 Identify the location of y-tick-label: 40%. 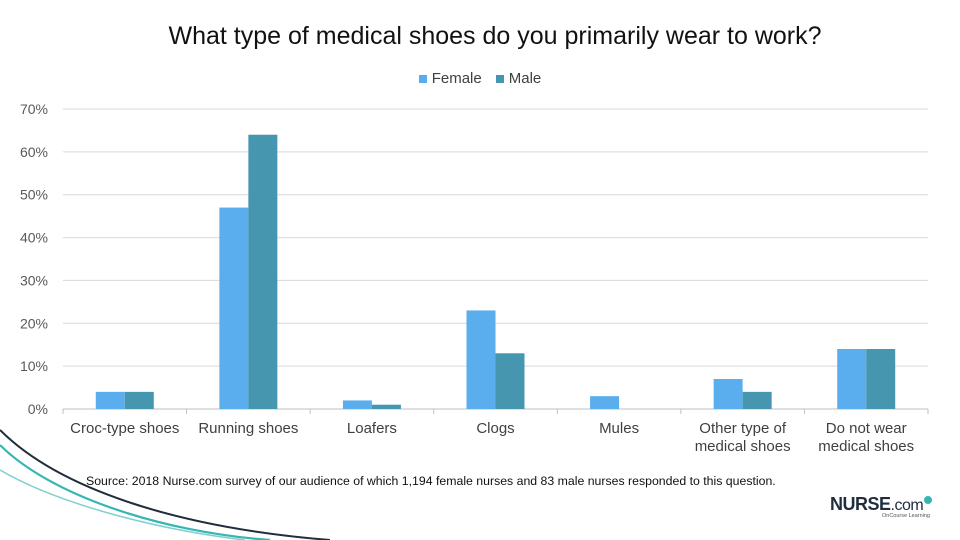
(34, 238).